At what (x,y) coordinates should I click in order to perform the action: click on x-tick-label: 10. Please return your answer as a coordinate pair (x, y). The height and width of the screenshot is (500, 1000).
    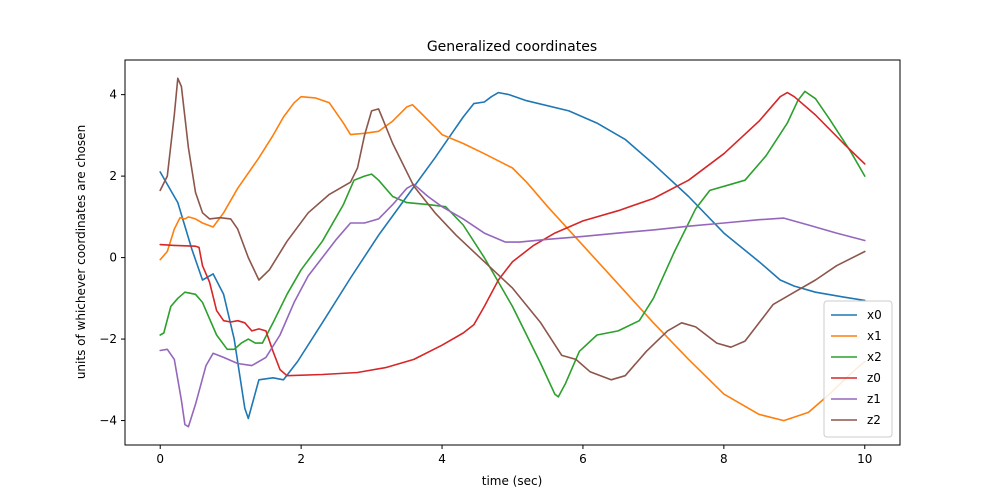
    Looking at the image, I should click on (864, 459).